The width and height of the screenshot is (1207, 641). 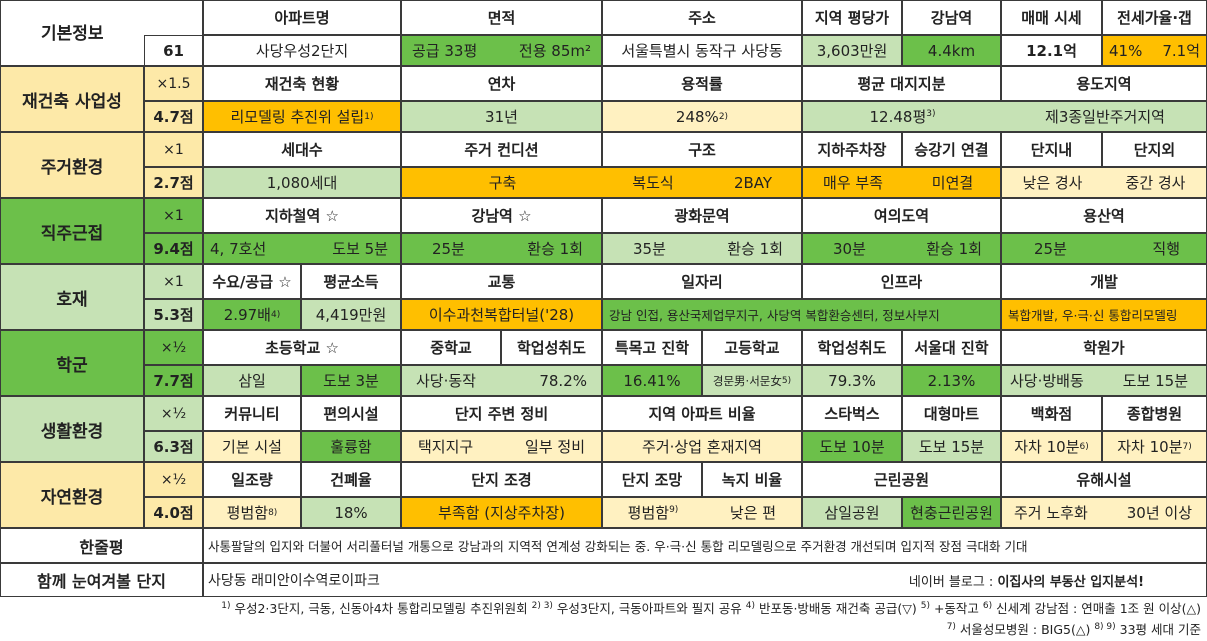 What do you see at coordinates (554, 51) in the screenshot?
I see `area-exclusive: 전용 85m²` at bounding box center [554, 51].